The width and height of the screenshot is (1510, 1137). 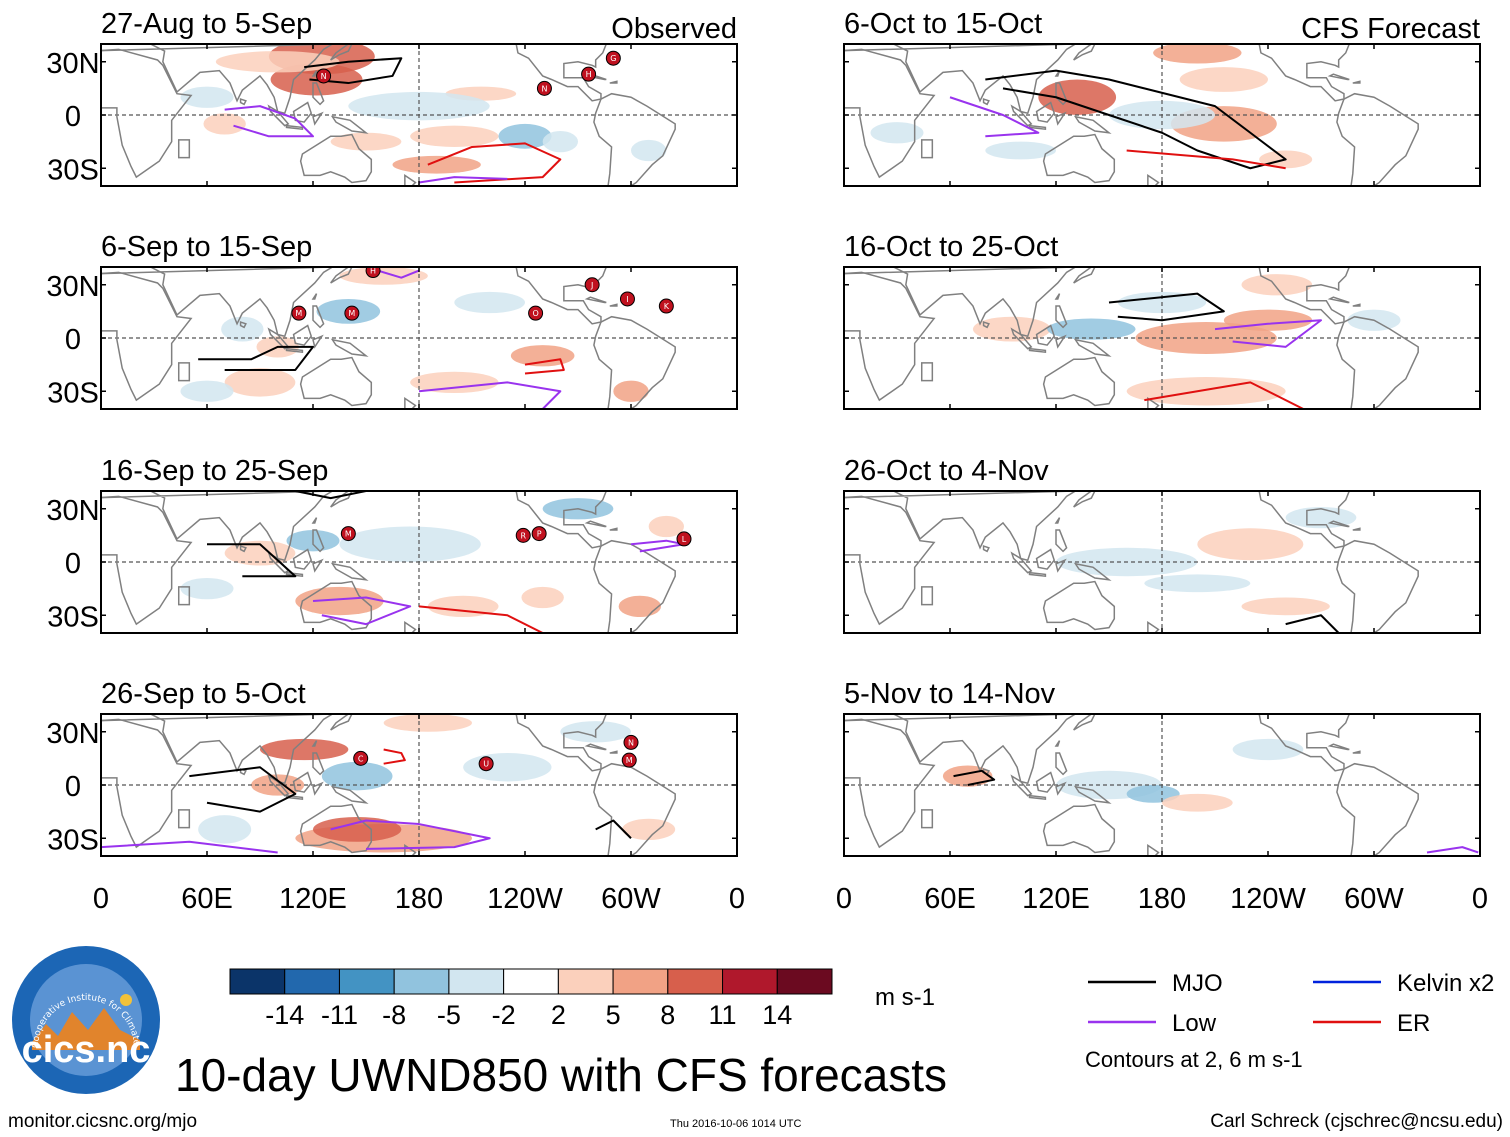 What do you see at coordinates (486, 764) in the screenshot?
I see `tropical-cyclone-marker: U` at bounding box center [486, 764].